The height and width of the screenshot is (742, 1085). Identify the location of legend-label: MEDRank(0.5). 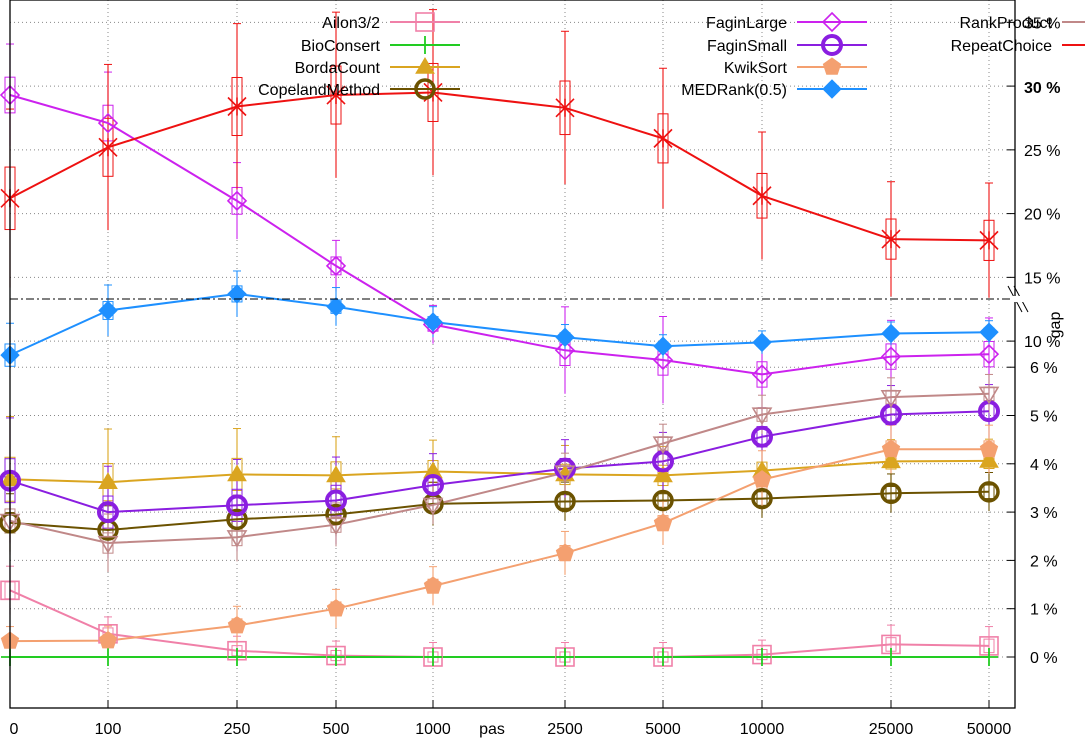
(734, 90).